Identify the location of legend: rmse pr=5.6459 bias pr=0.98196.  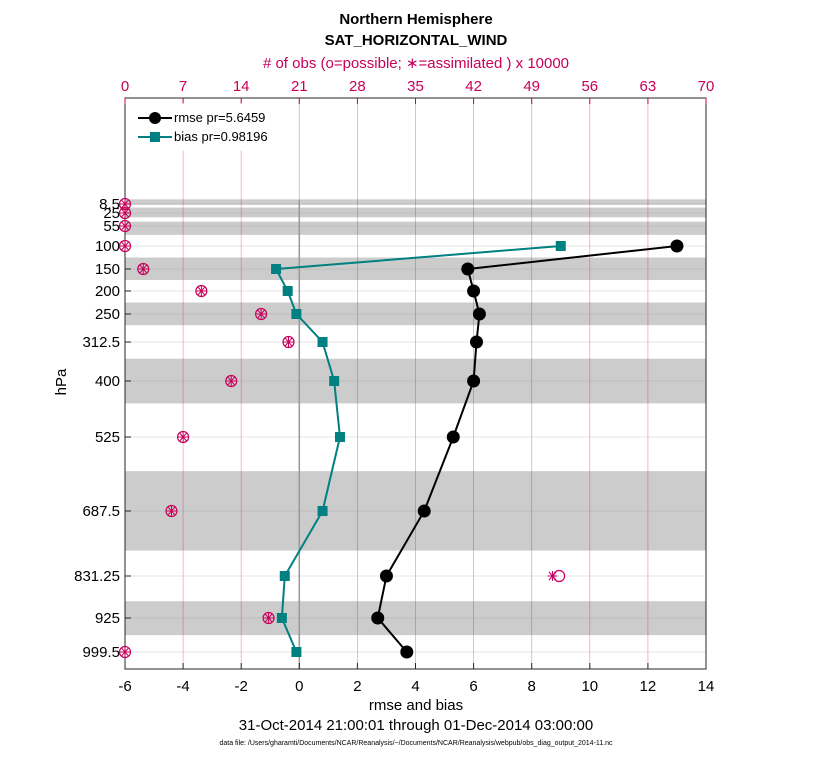
(209, 127).